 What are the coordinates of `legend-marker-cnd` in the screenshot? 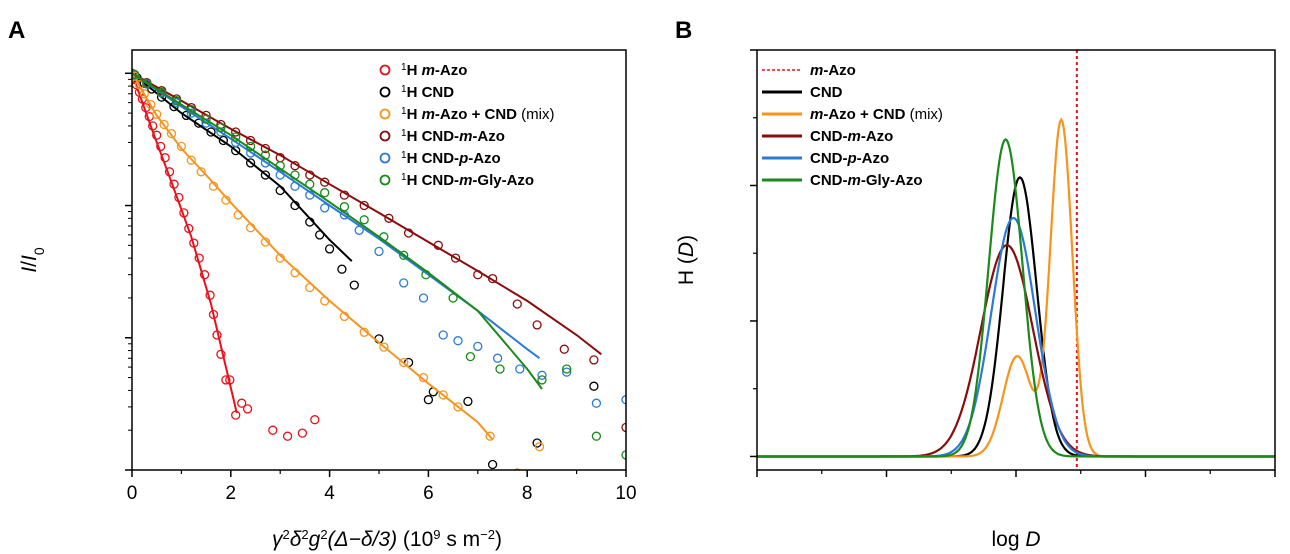 It's located at (385, 92).